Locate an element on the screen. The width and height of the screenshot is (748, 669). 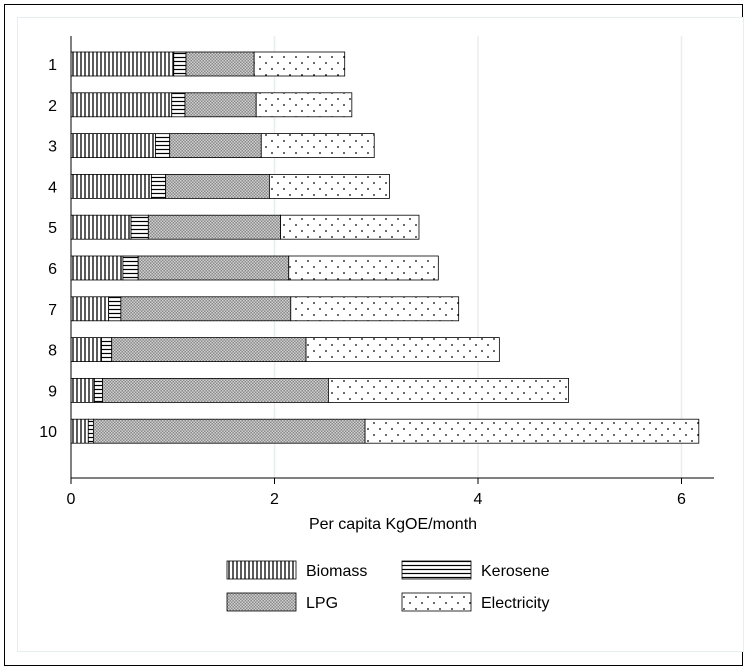
legend-label-kerosene: Kerosene is located at coordinates (515, 571).